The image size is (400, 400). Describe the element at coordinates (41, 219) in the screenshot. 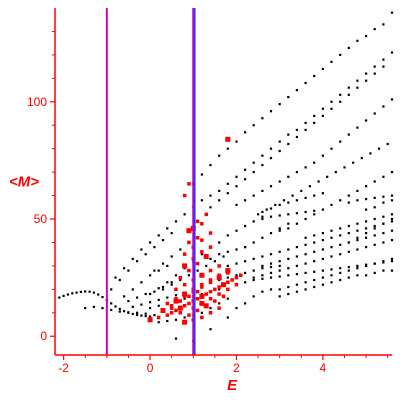

I see `y-tick-label-1: 50` at that location.